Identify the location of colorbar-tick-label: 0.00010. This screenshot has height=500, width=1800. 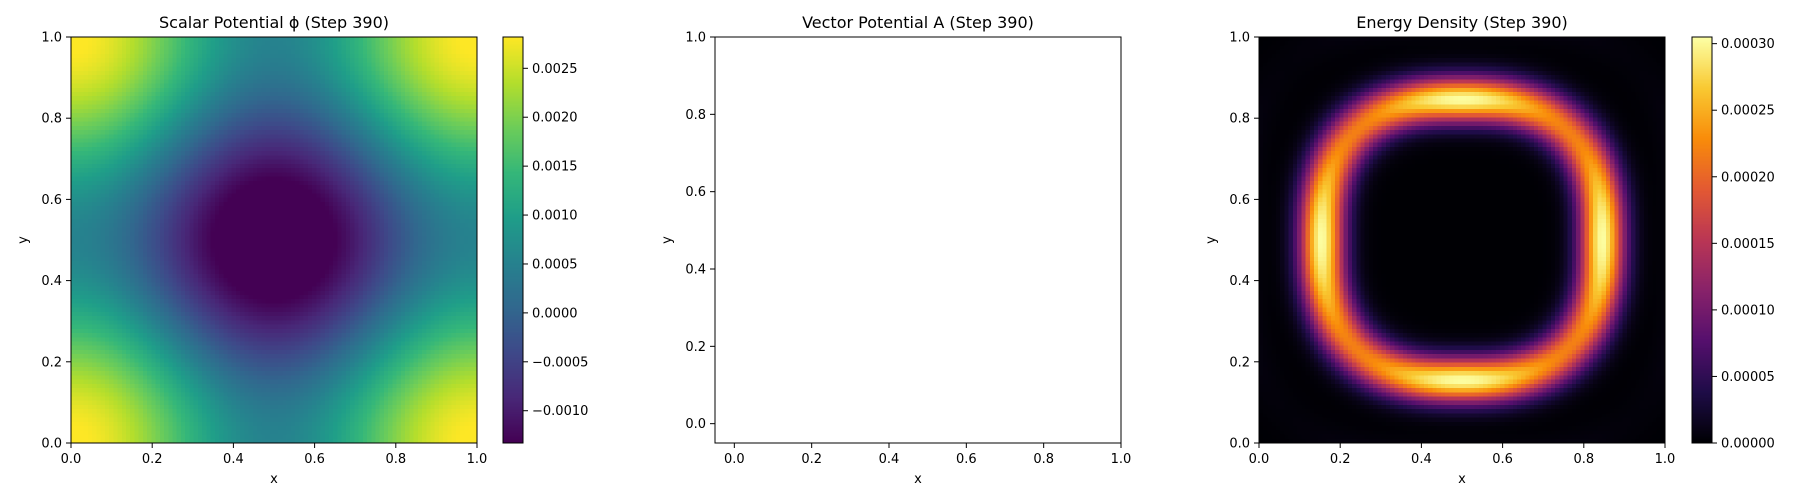
(1748, 310).